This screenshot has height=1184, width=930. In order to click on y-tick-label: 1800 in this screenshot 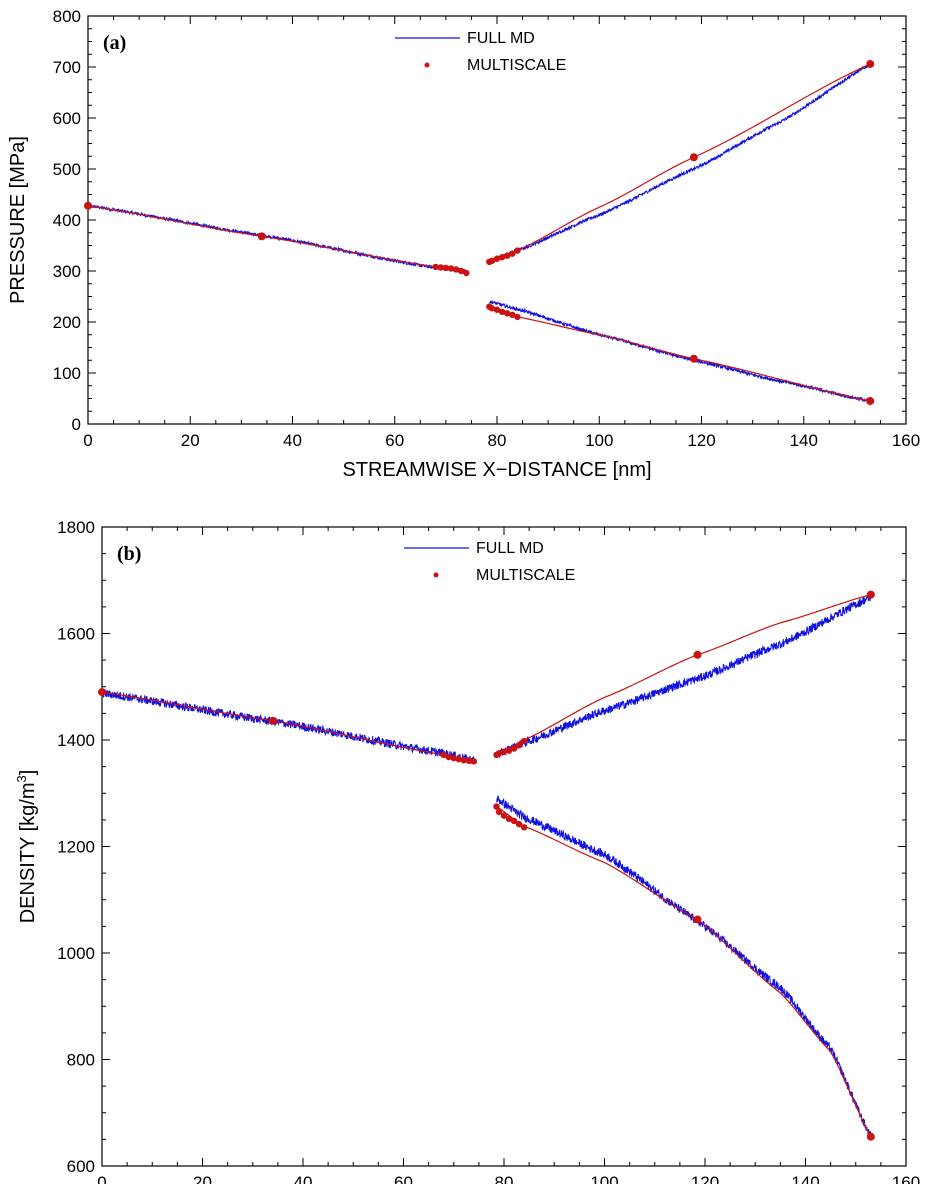, I will do `click(76, 527)`.